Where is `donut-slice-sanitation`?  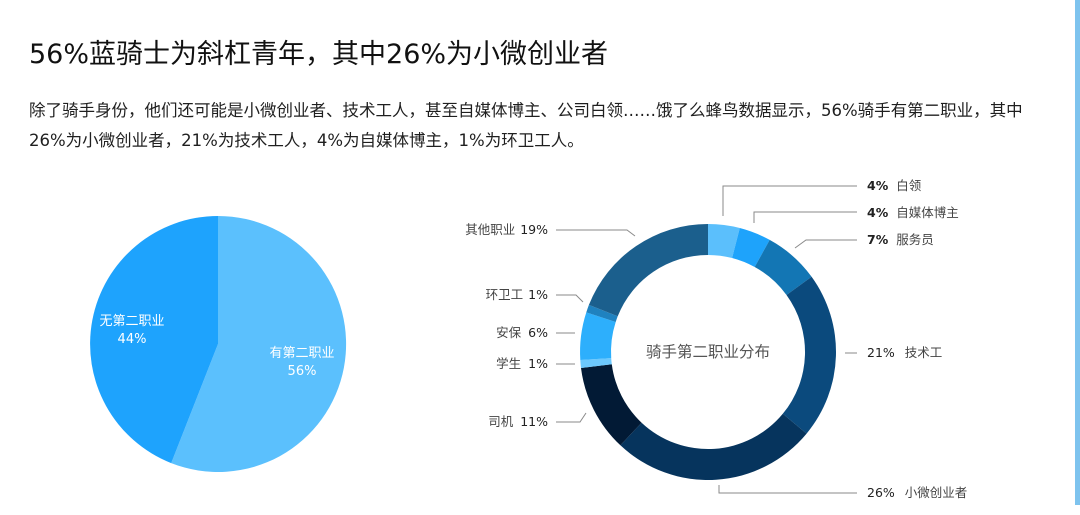 donut-slice-sanitation is located at coordinates (602, 313).